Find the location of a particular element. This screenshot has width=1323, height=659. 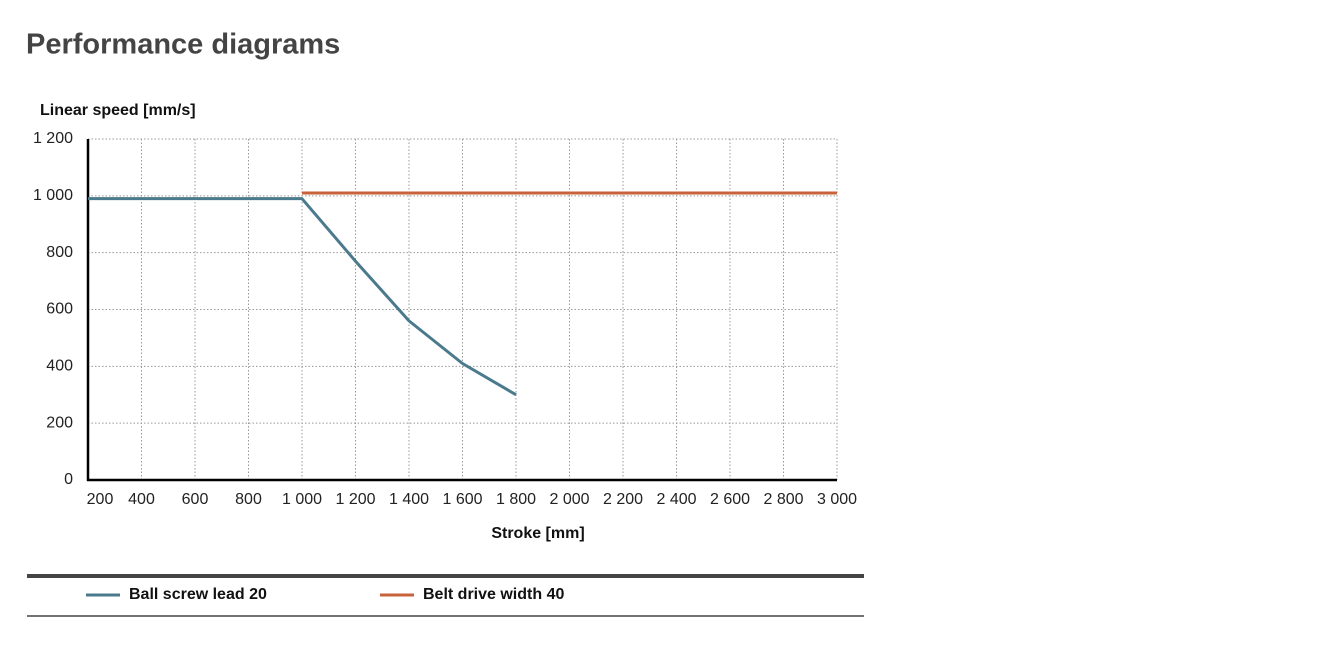

y-tick-label: 400 is located at coordinates (59, 366).